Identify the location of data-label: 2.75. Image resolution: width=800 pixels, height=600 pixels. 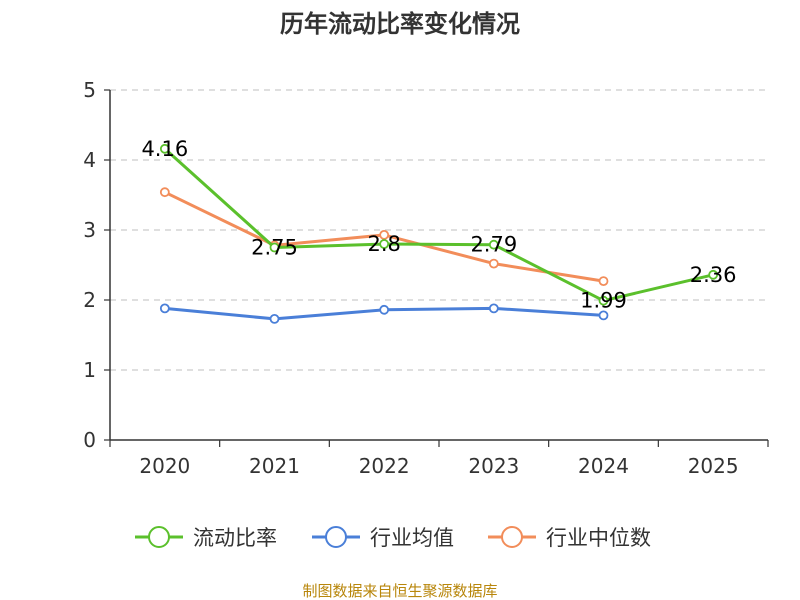
(274, 248).